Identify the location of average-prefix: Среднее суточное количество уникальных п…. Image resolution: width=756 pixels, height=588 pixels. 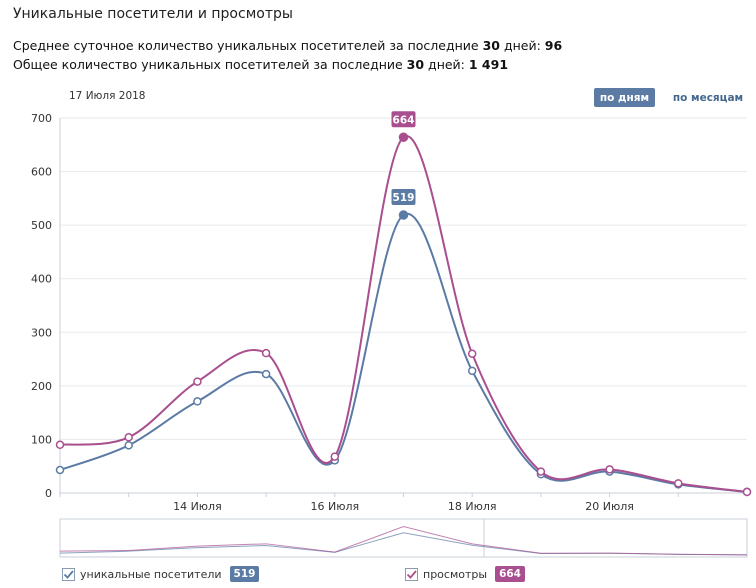
(248, 45).